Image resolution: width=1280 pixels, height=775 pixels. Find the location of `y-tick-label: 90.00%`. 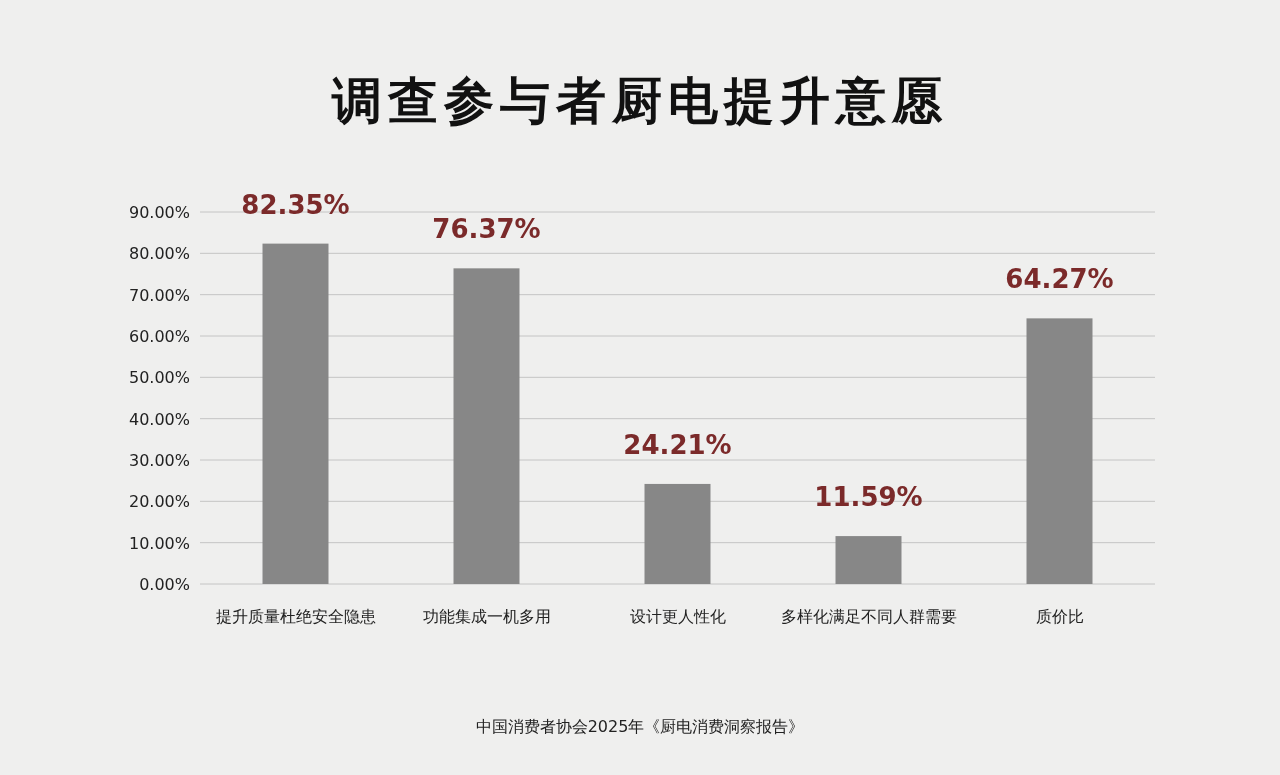

y-tick-label: 90.00% is located at coordinates (159, 212).